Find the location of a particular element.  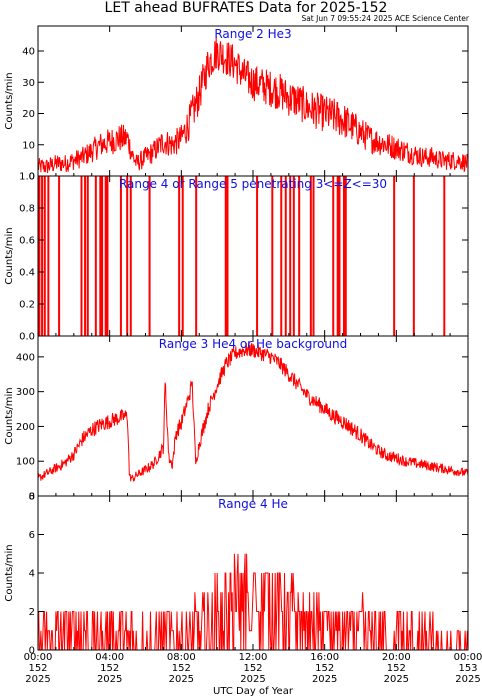

panel-title-1: Range 2 He3 is located at coordinates (252, 34).